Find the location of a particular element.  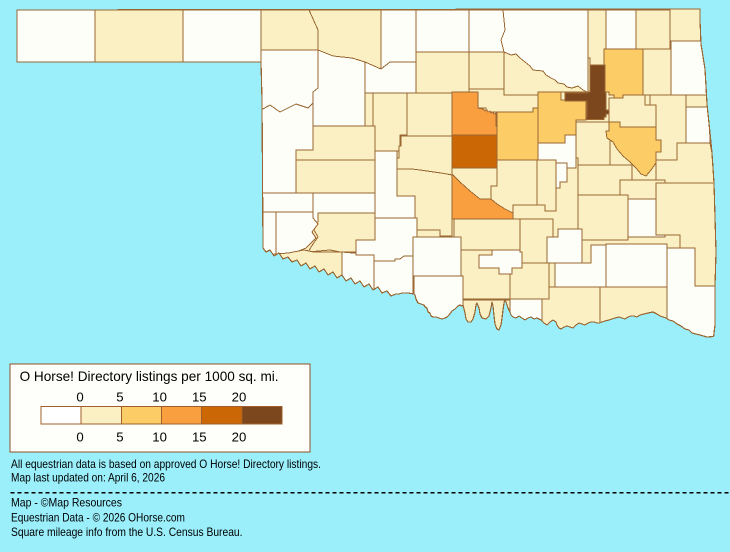

svg-text:Map last updated on: April 6,: Map last updated on: April 6, 2026 is located at coordinates (88, 477).